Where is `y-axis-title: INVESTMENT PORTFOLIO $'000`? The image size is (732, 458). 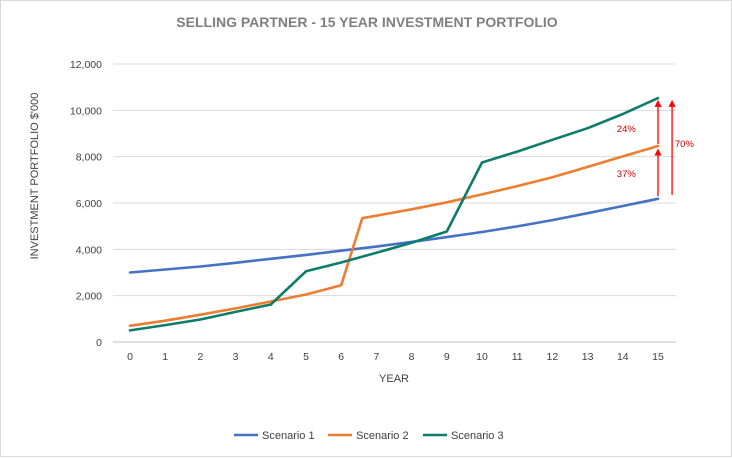 y-axis-title: INVESTMENT PORTFOLIO $'000 is located at coordinates (35, 176).